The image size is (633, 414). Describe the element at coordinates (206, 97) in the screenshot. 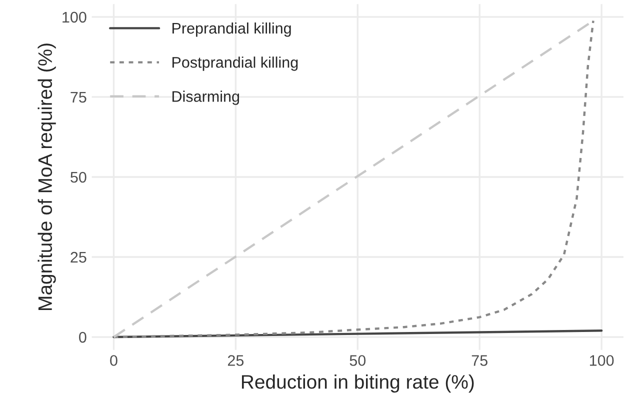

I see `legend-label: Disarming` at that location.